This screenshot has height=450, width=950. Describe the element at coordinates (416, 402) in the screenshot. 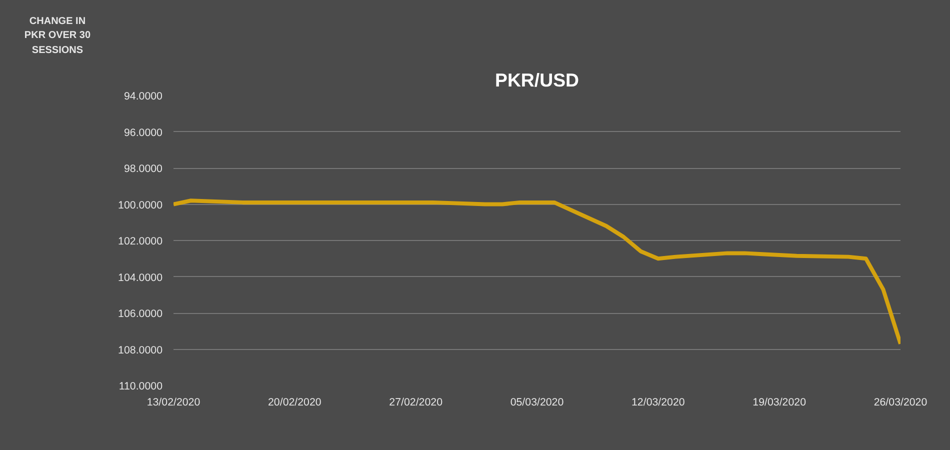

I see `x-tick-label: 27/02/2020` at that location.